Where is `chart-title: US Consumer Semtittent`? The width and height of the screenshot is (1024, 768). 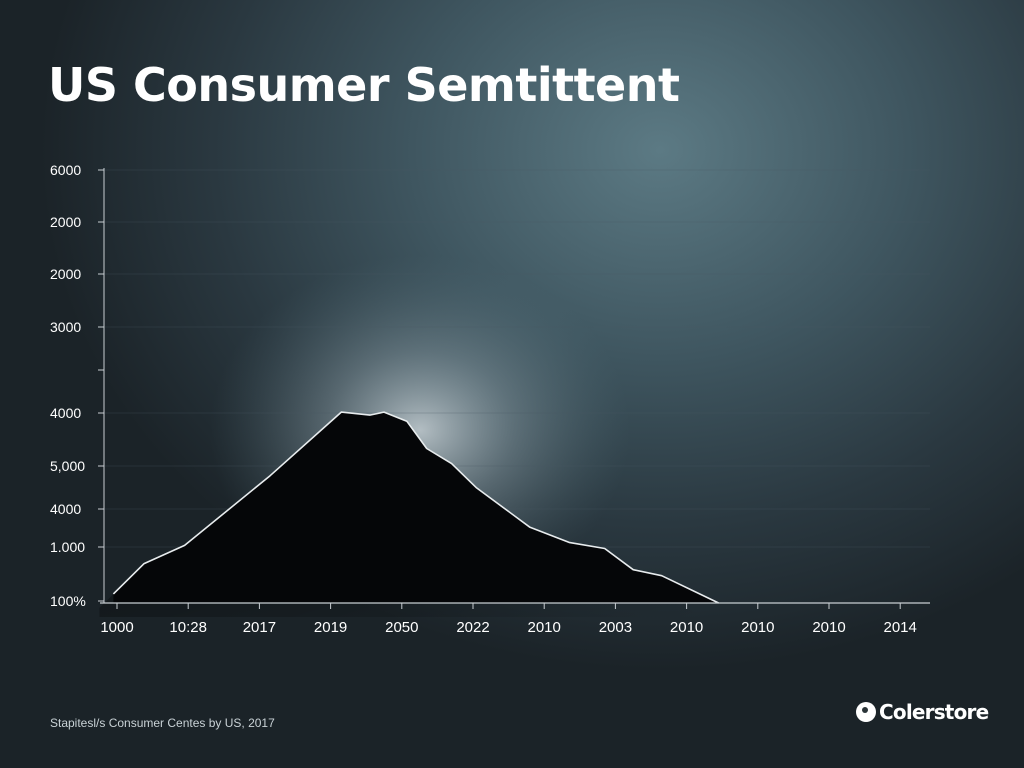
chart-title: US Consumer Semtittent is located at coordinates (364, 85).